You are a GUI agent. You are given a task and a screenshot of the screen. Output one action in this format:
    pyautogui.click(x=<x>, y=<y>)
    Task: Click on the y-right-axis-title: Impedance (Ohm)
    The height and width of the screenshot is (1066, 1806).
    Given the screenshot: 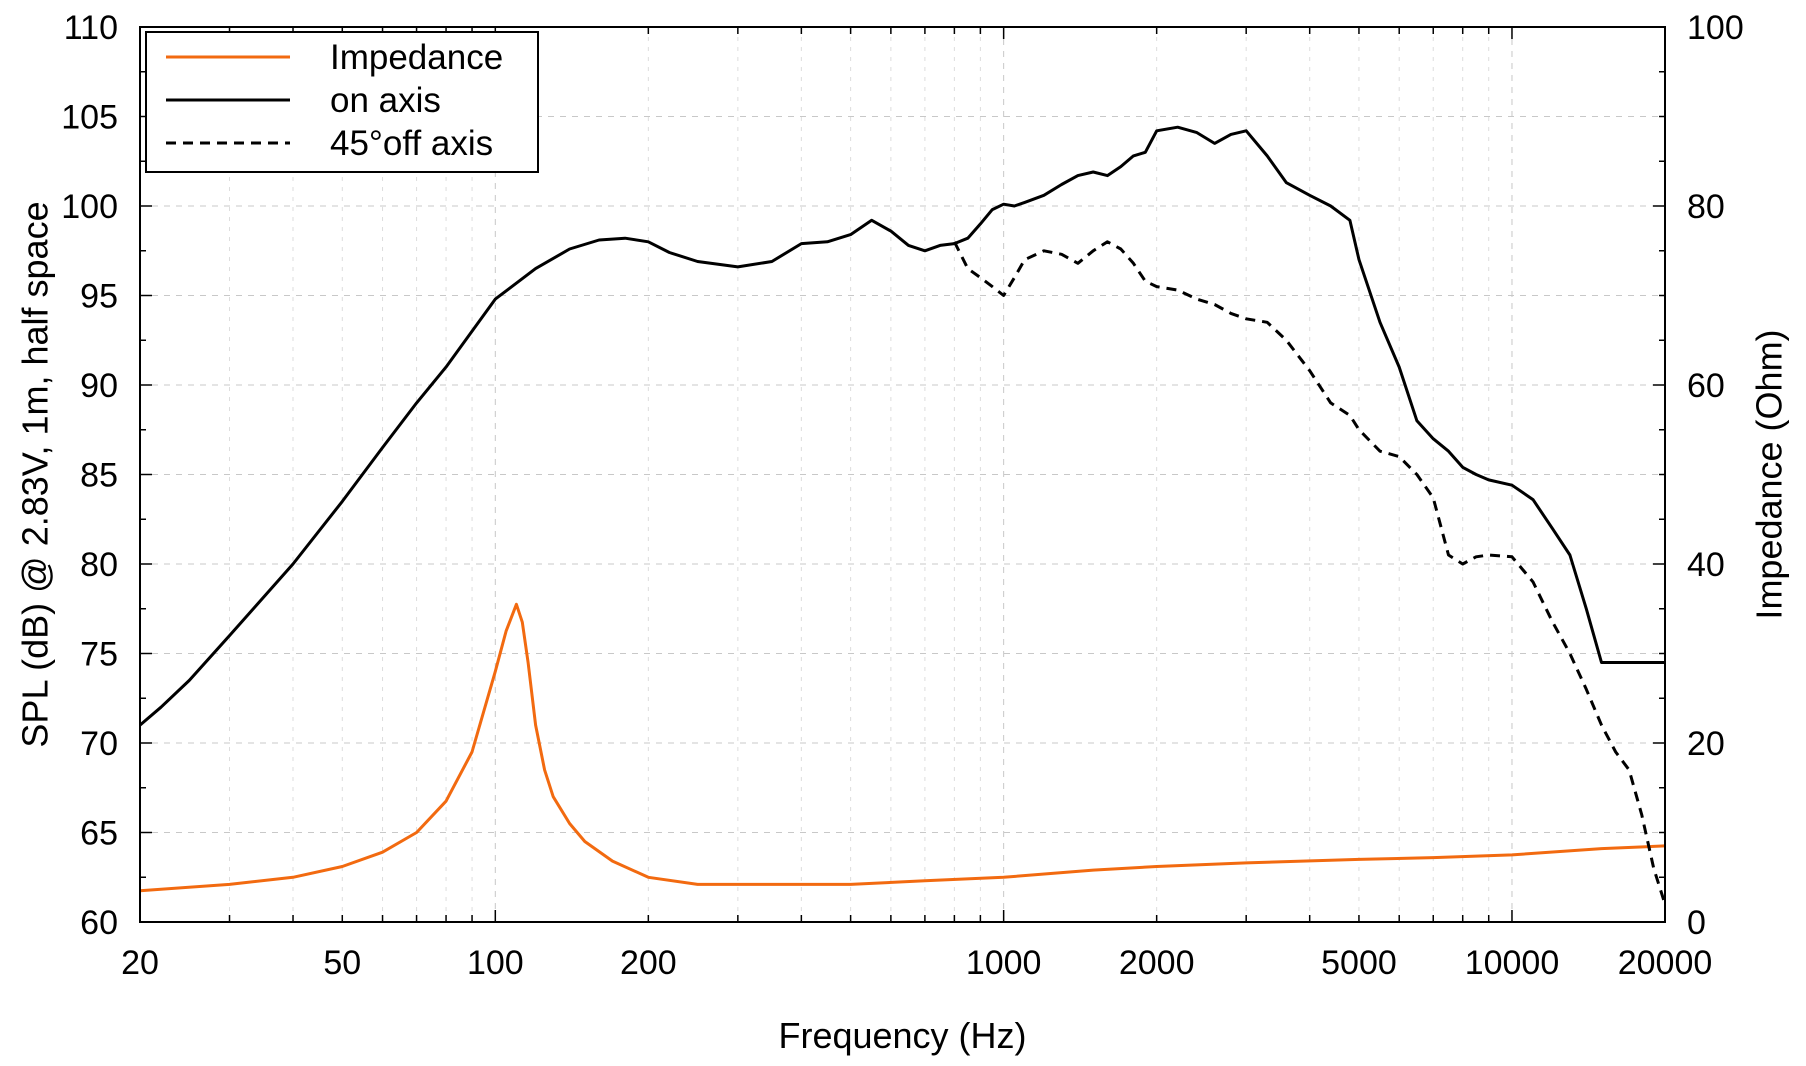 What is the action you would take?
    pyautogui.click(x=1769, y=474)
    